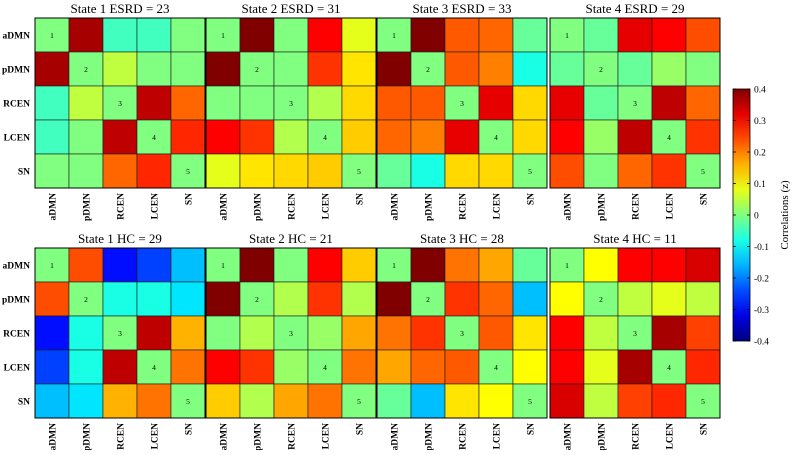 The width and height of the screenshot is (800, 455). Describe the element at coordinates (760, 154) in the screenshot. I see `colorbar-tick-label: 0.2` at that location.